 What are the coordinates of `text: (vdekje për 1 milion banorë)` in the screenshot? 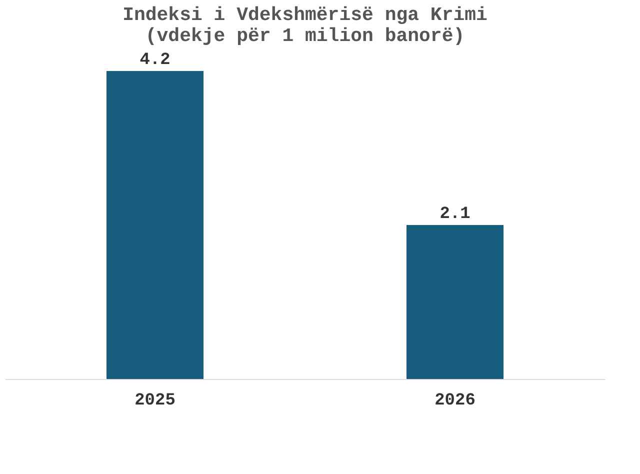 It's located at (305, 36).